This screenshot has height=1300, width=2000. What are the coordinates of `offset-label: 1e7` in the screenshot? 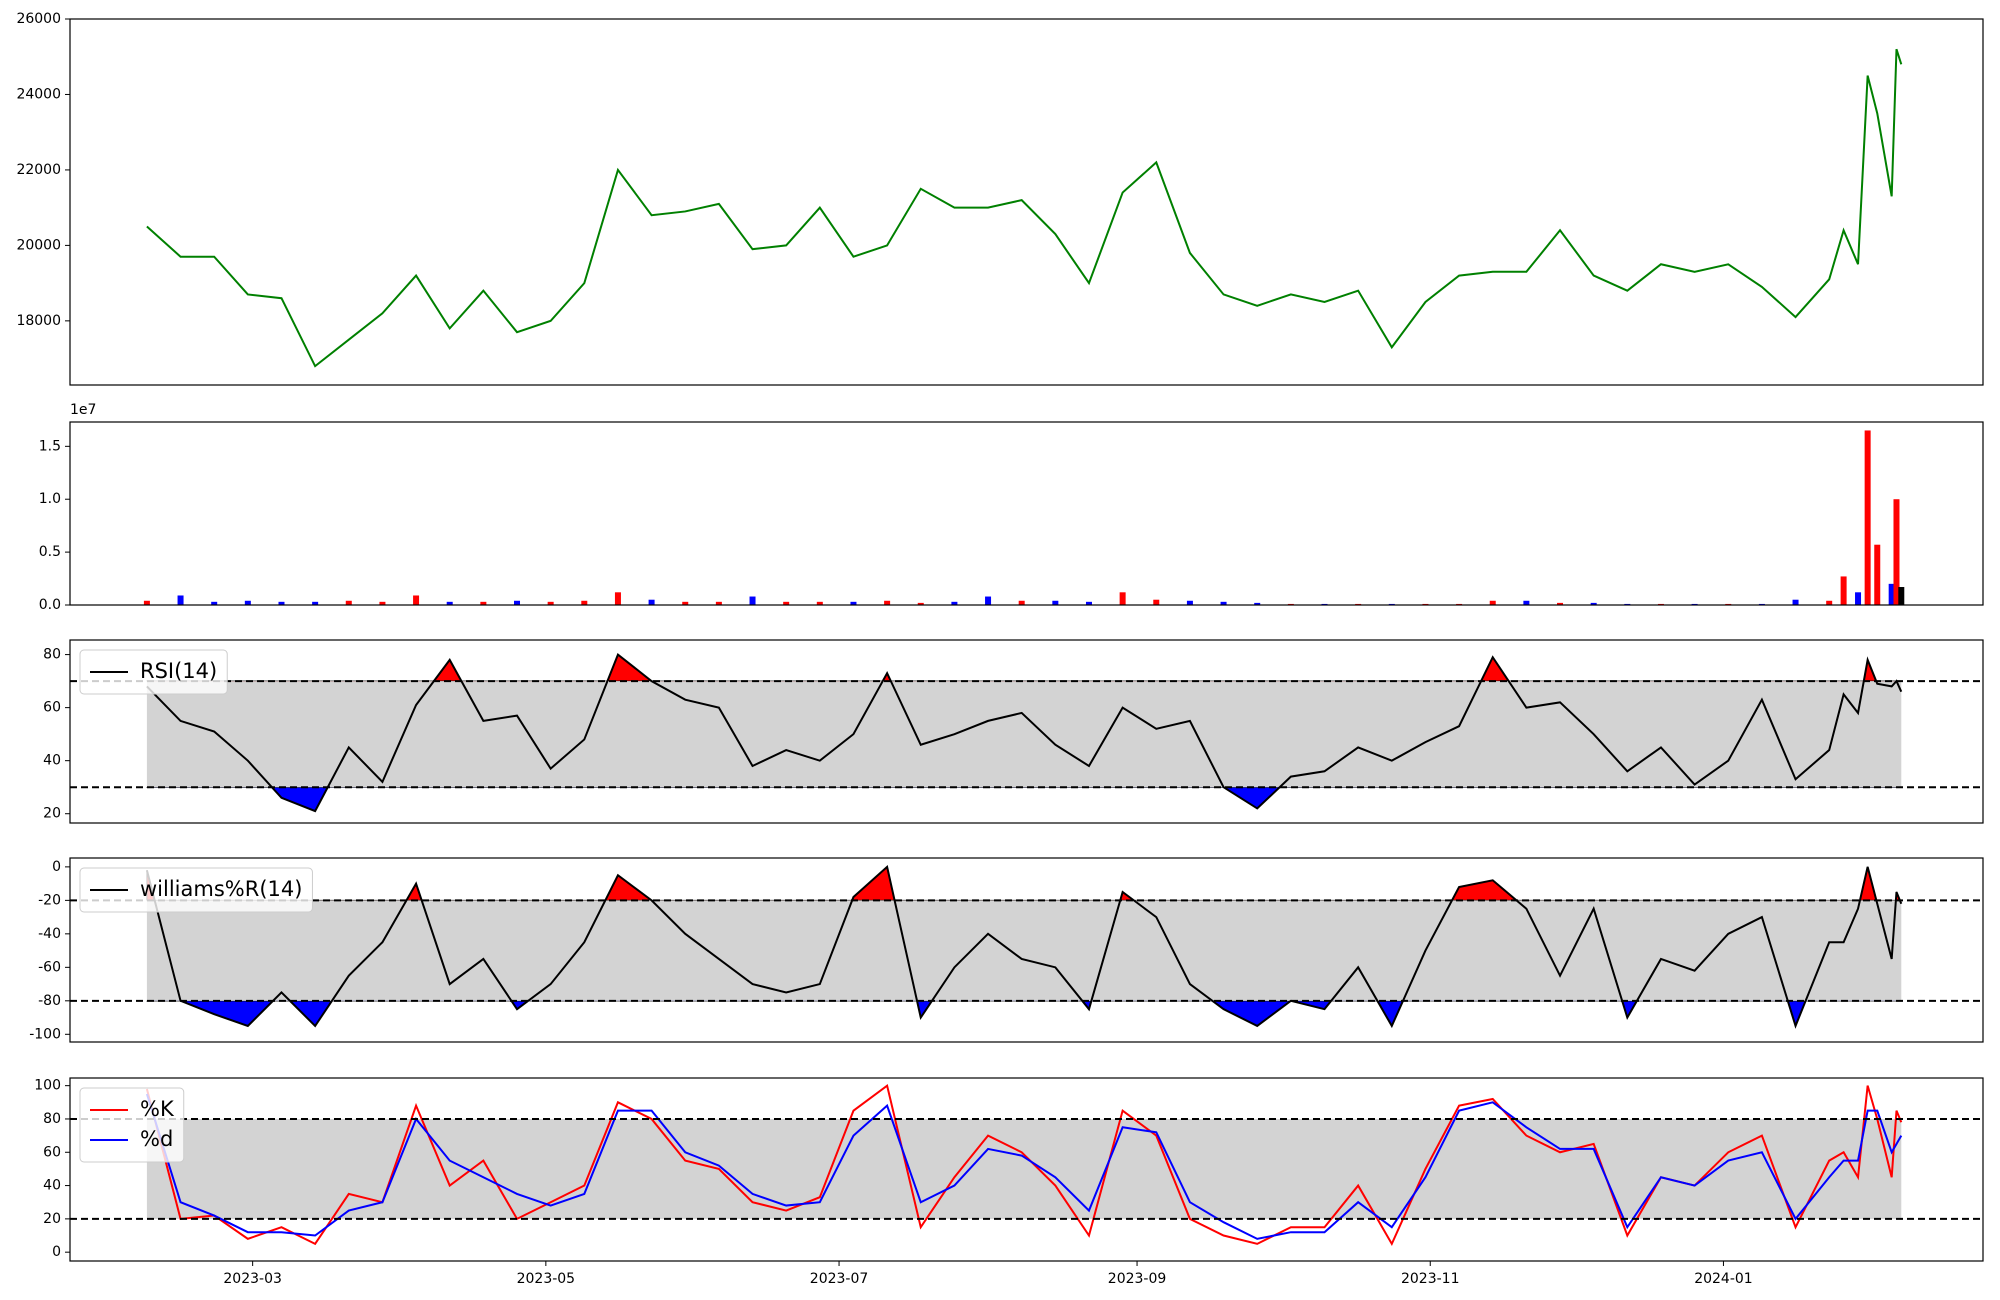 It's located at (83, 410).